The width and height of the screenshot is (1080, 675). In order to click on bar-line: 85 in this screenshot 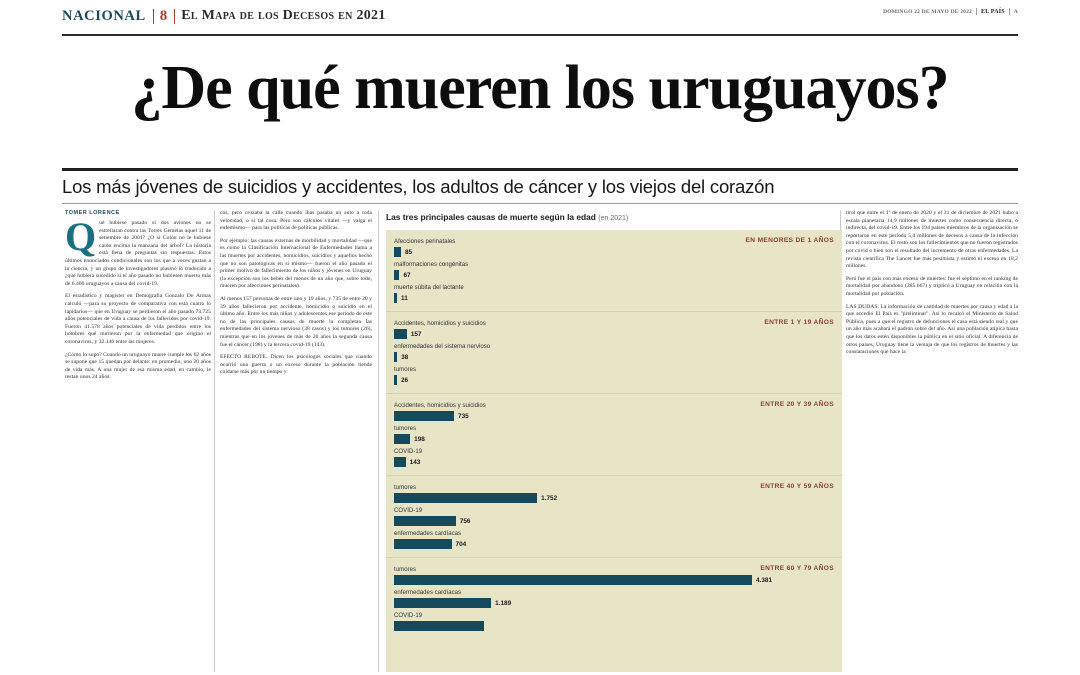, I will do `click(614, 252)`.